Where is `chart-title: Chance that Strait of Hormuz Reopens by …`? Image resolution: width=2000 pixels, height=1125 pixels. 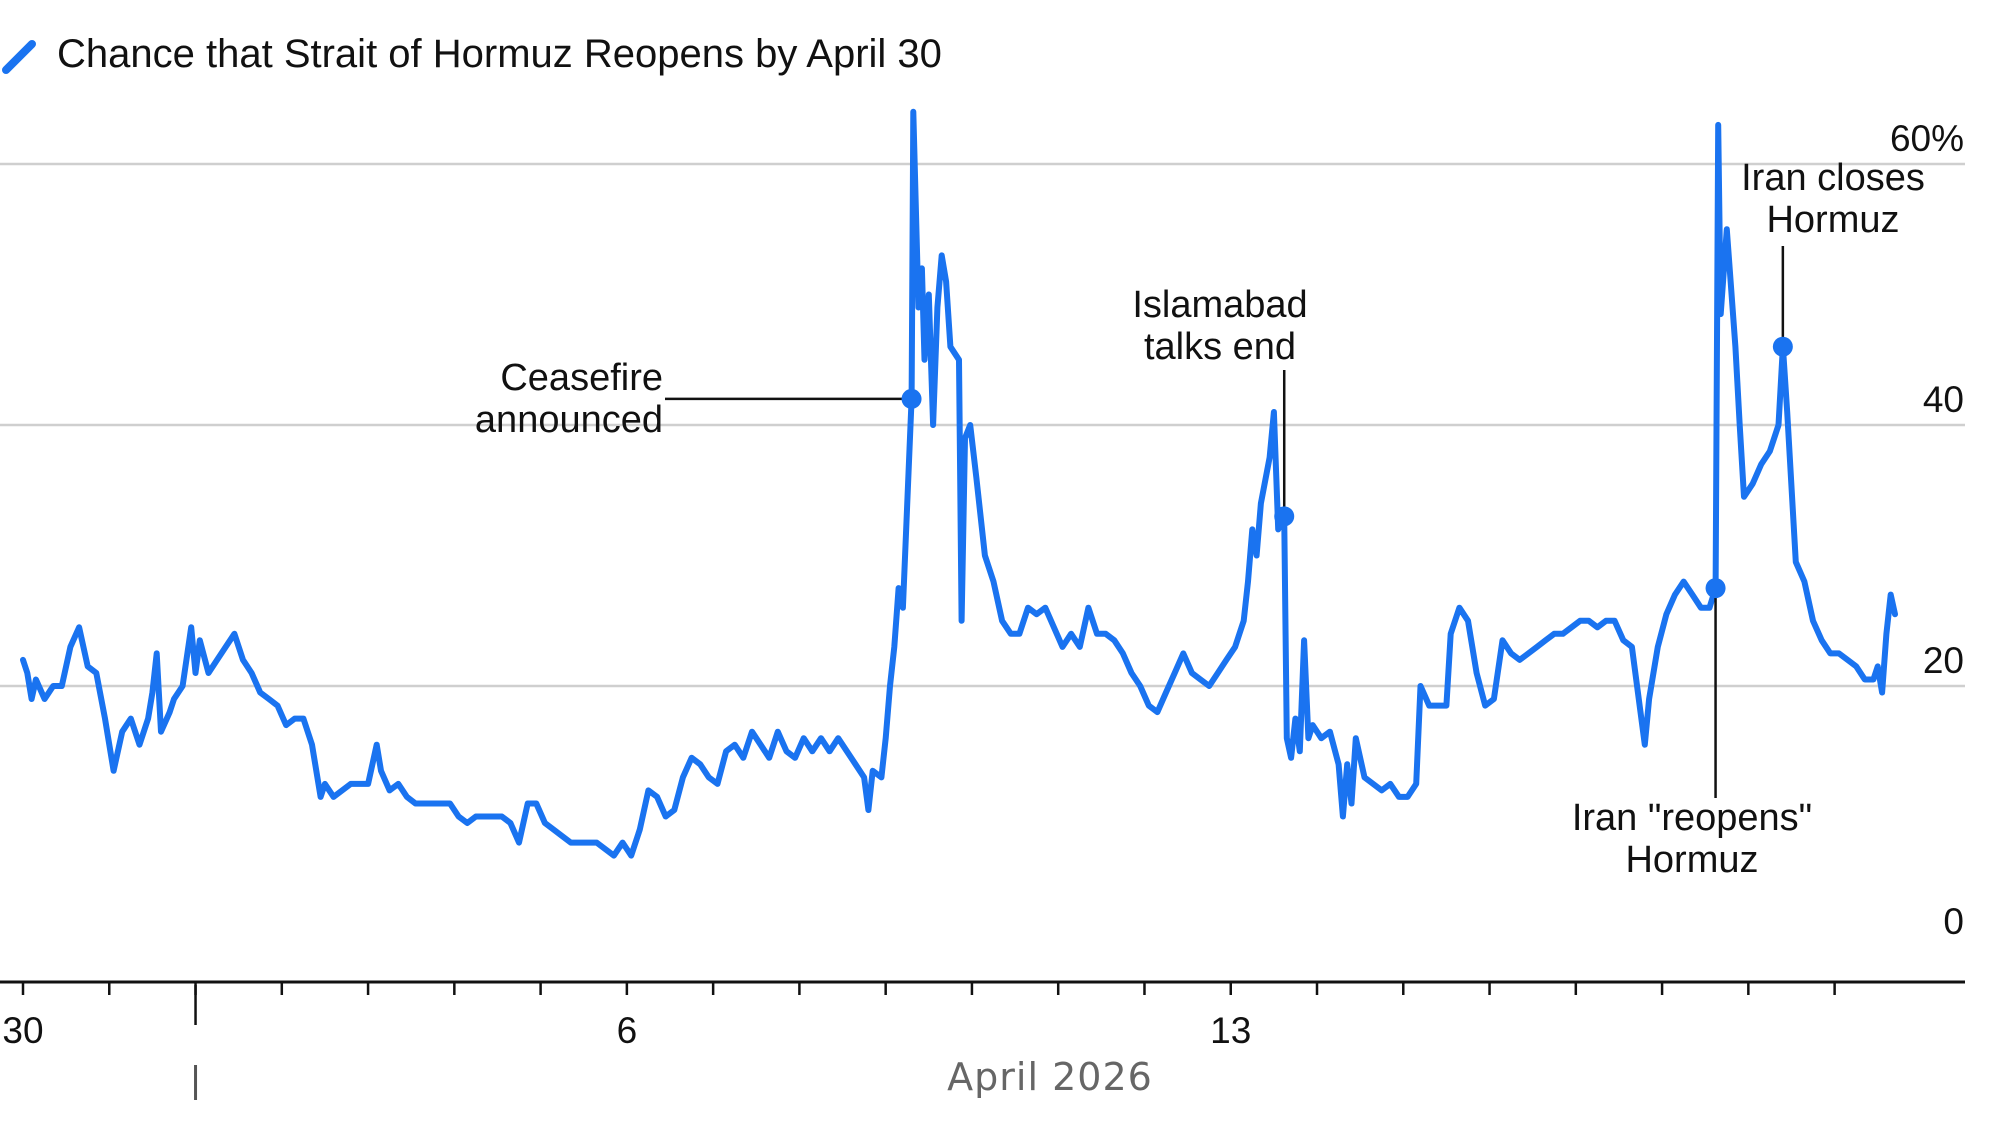
chart-title: Chance that Strait of Hormuz Reopens by … is located at coordinates (499, 54).